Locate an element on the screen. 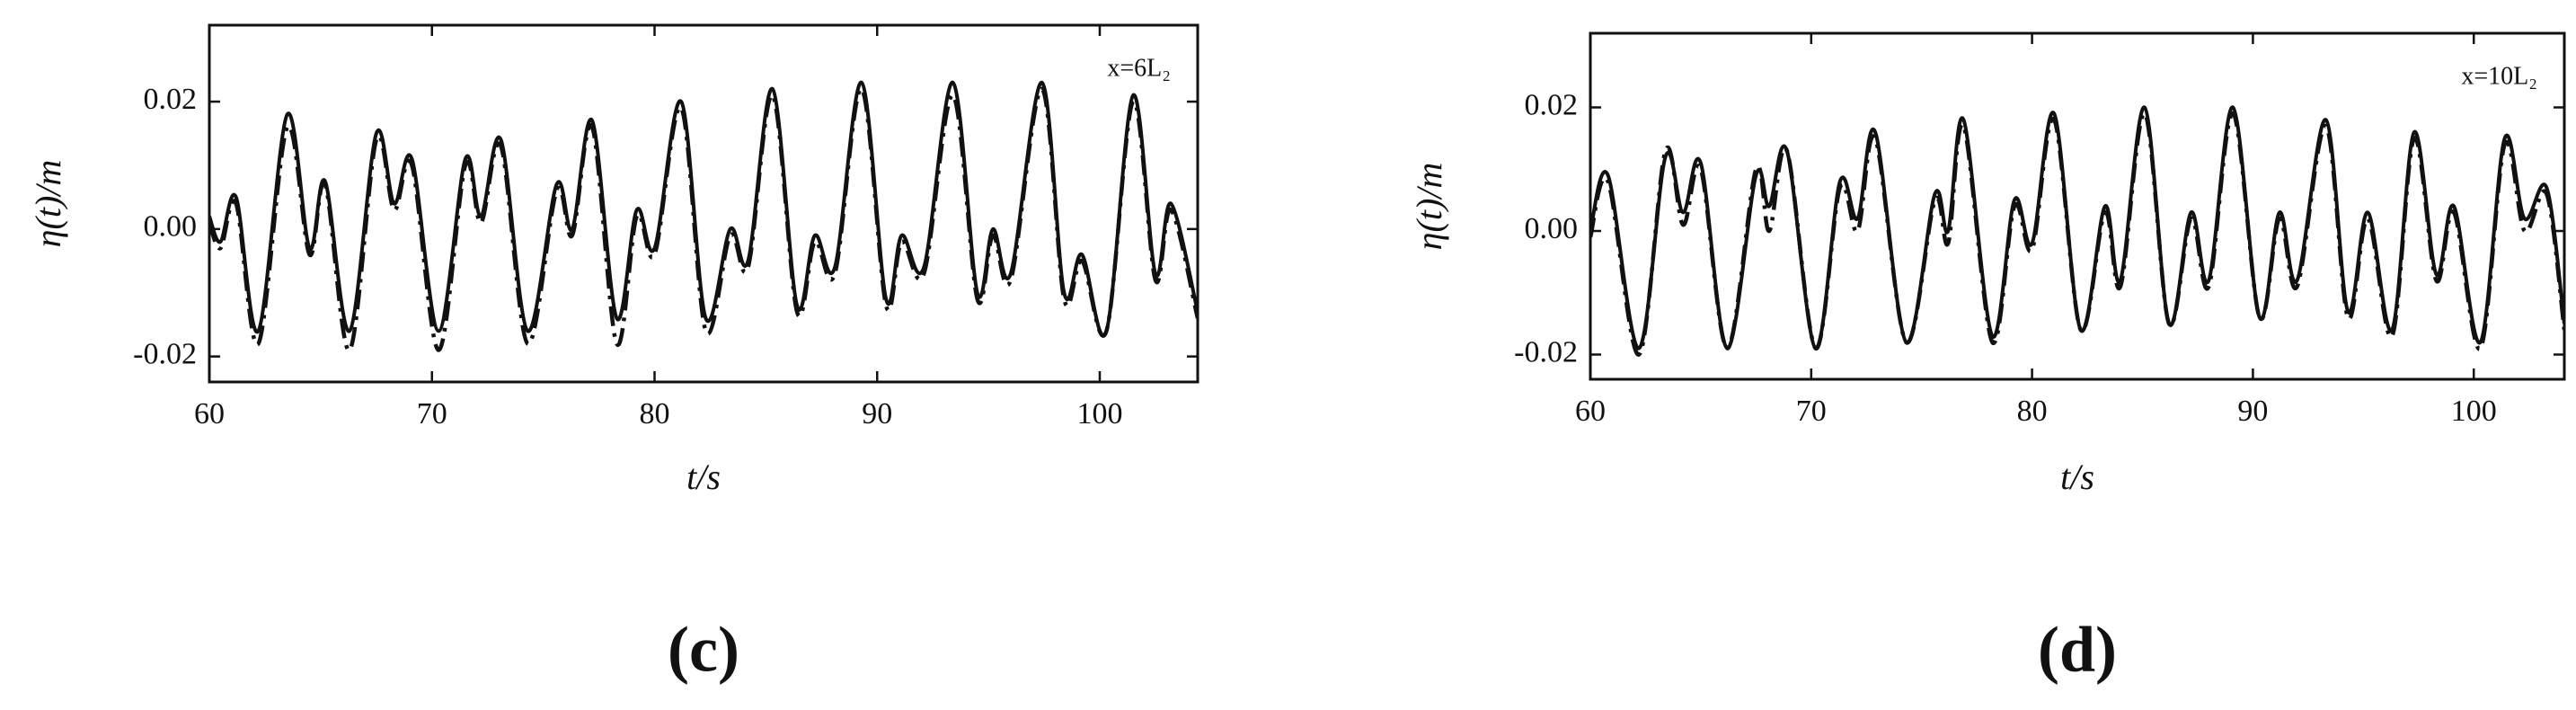 The image size is (2576, 710). annotation: x=10L₂ is located at coordinates (2499, 76).